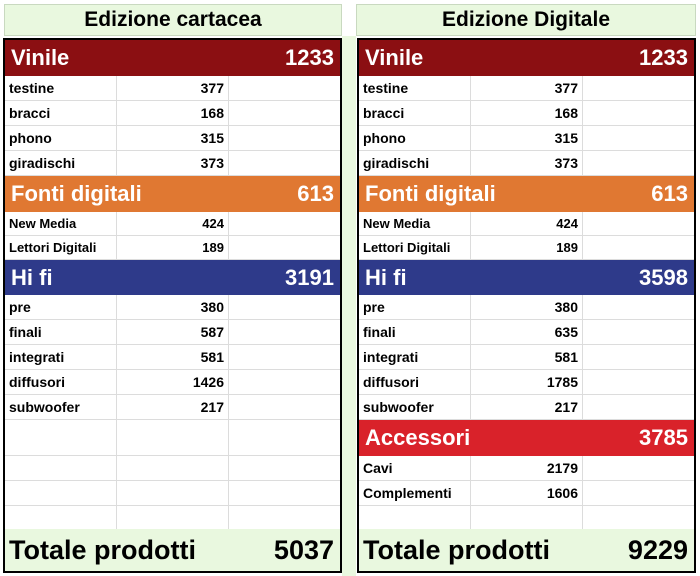 The image size is (700, 576). I want to click on table-row: finali 587, so click(172, 332).